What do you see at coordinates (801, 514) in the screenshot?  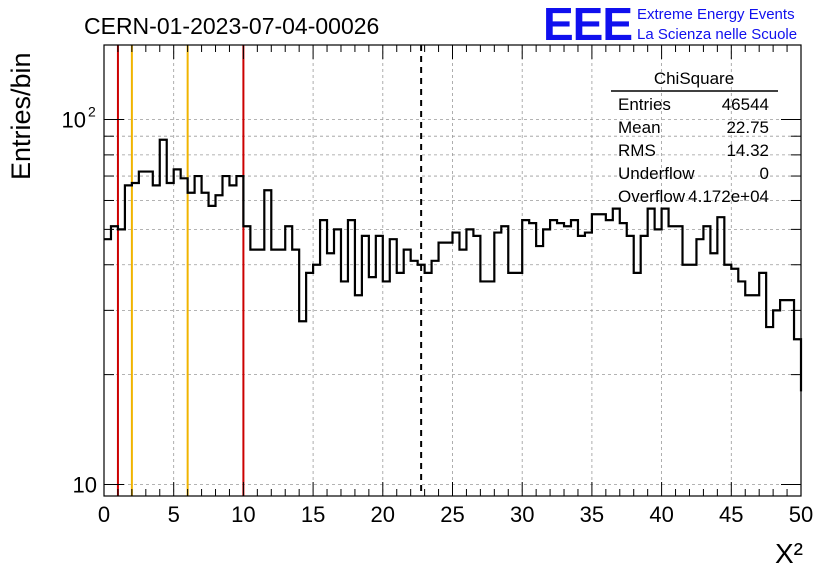 I see `x-tick-label: 50` at bounding box center [801, 514].